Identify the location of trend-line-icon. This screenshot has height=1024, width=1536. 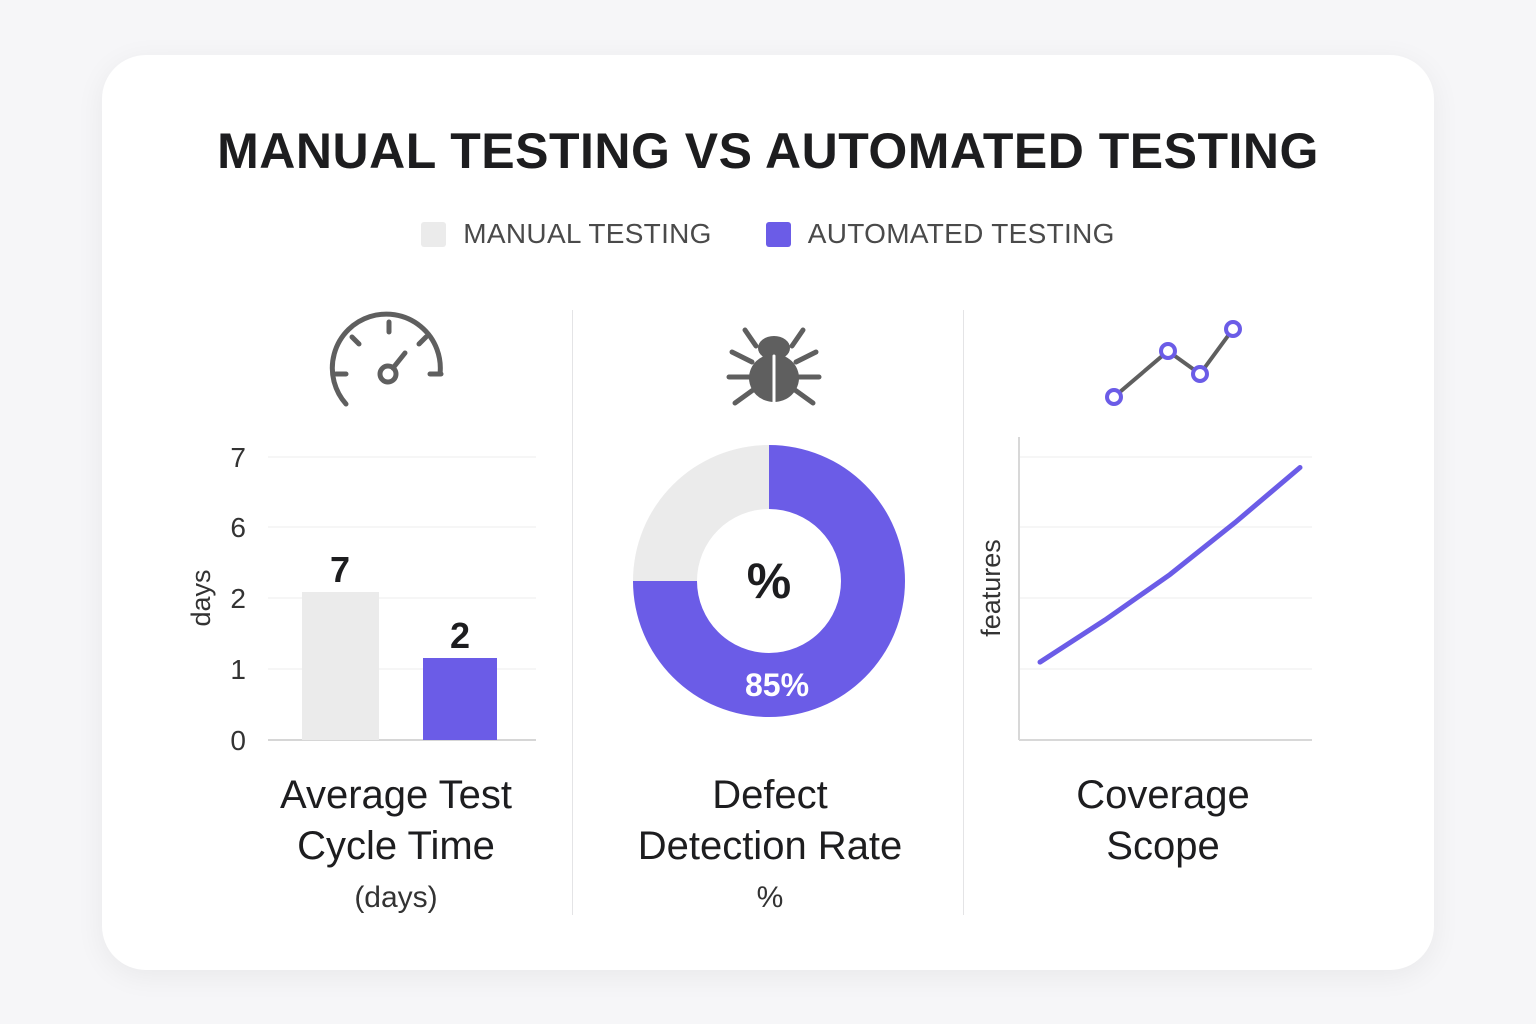
(1173, 363).